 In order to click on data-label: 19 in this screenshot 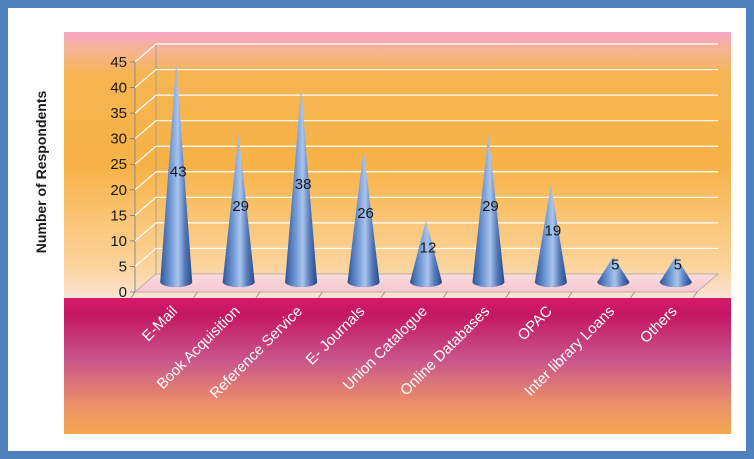, I will do `click(553, 230)`.